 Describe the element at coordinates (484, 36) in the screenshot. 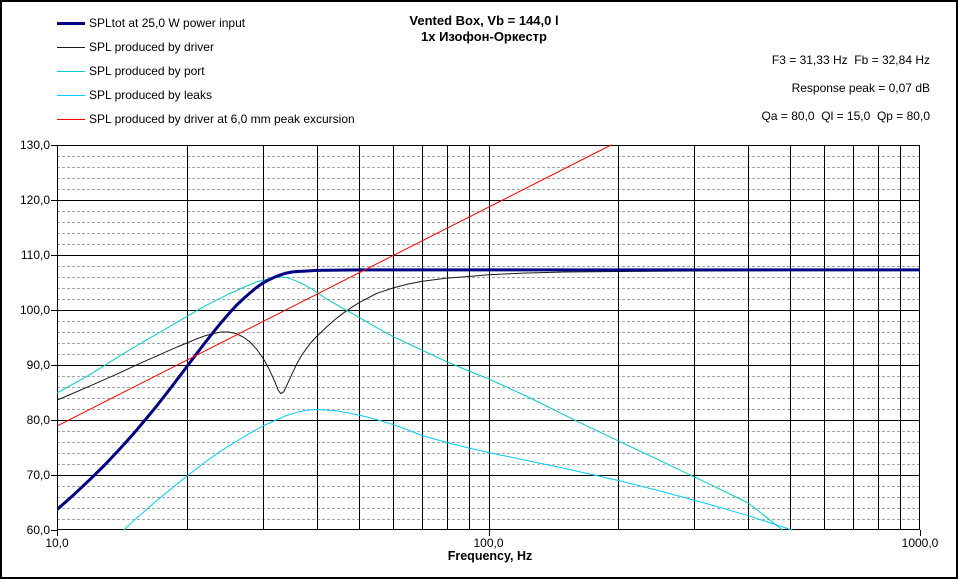

I see `chart-subtitle: 1x Изофон-Оркестр` at that location.